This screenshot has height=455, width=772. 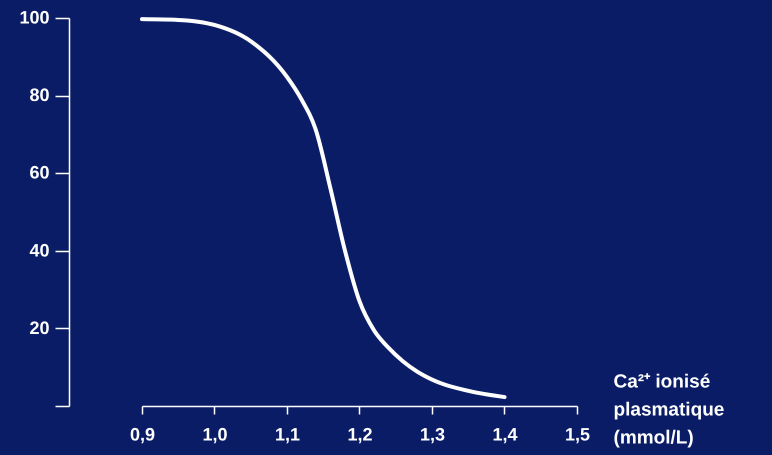 I want to click on y-tick-label: 40, so click(x=39, y=250).